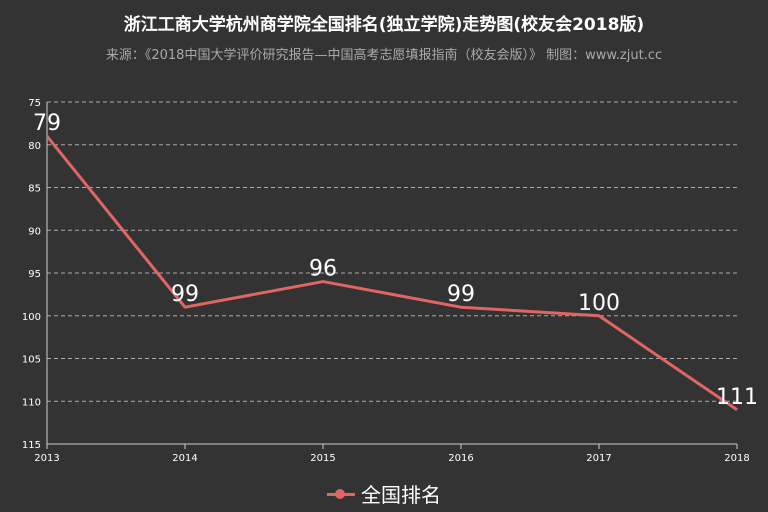 This screenshot has width=768, height=512. I want to click on y-tick-label-105: 105, so click(31, 360).